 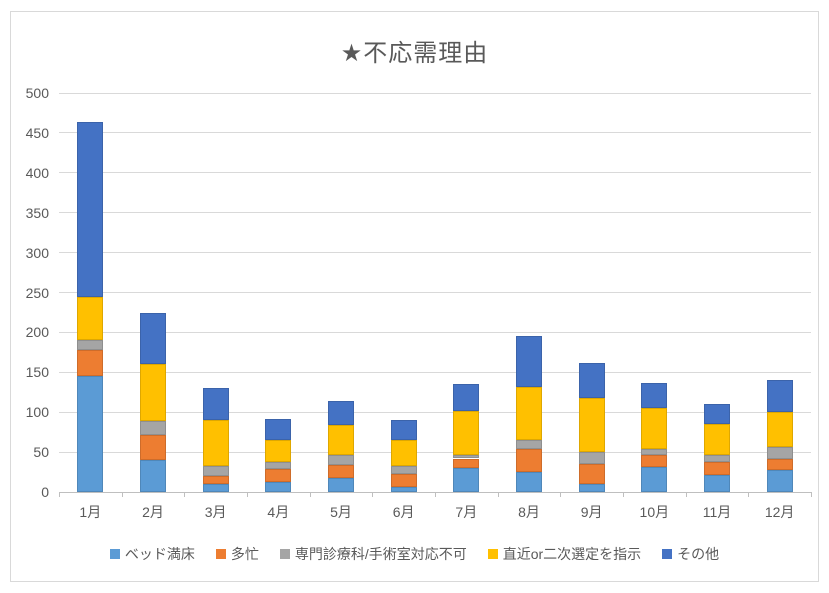 What do you see at coordinates (779, 512) in the screenshot?
I see `x-axis-label: 12月` at bounding box center [779, 512].